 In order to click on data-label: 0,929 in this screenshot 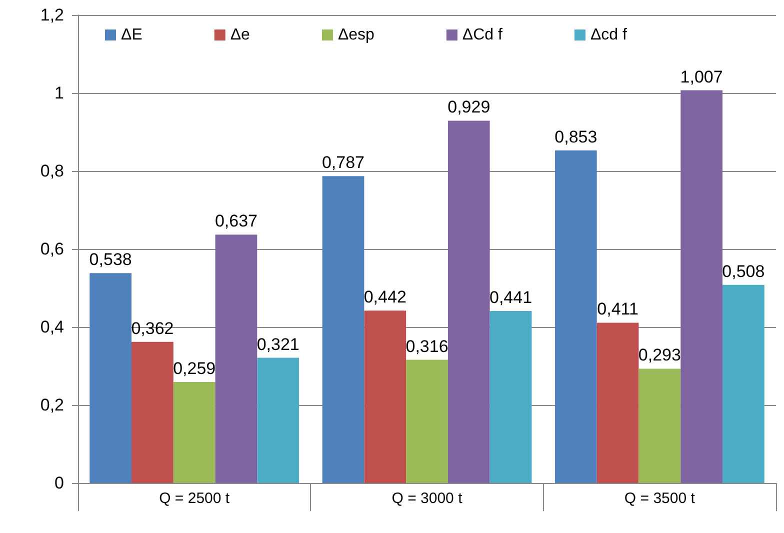, I will do `click(469, 107)`.